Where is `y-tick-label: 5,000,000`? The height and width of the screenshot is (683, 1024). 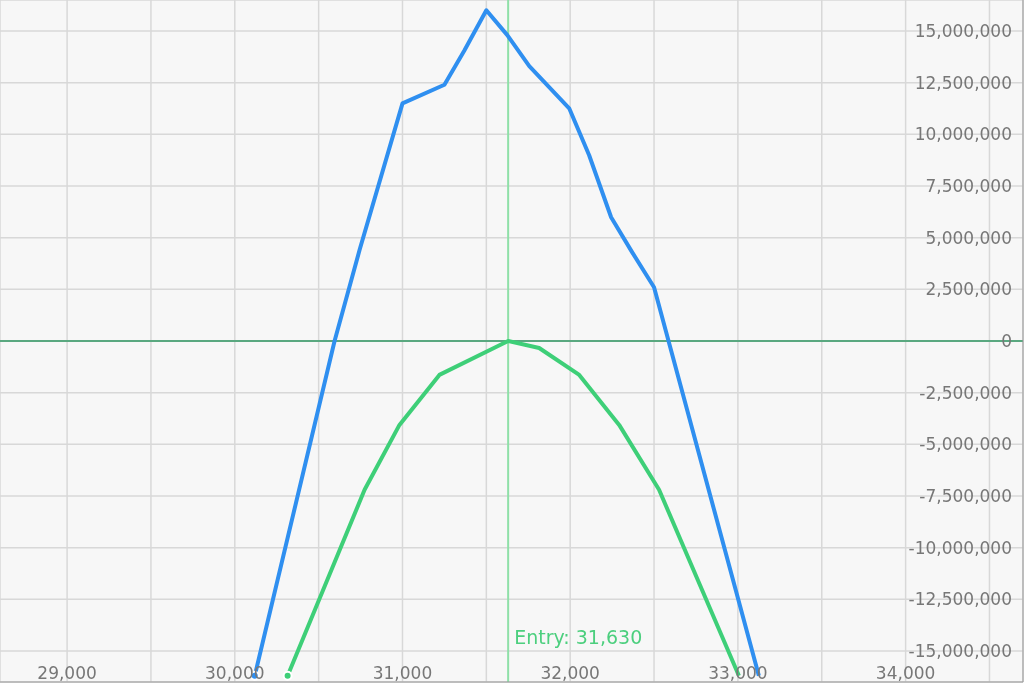
y-tick-label: 5,000,000 is located at coordinates (968, 237).